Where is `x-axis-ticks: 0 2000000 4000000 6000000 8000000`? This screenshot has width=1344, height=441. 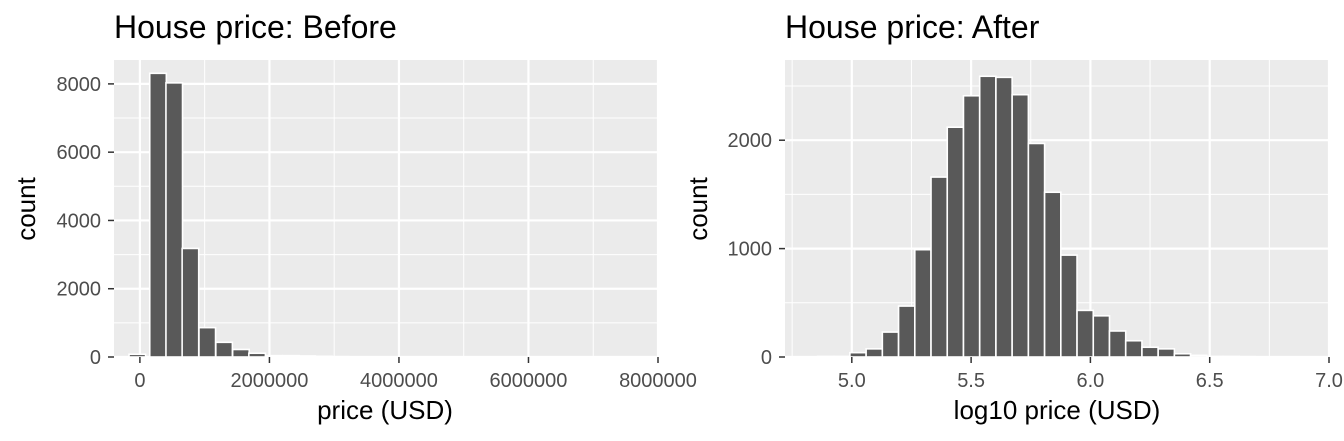
x-axis-ticks: 0 2000000 4000000 6000000 8000000 is located at coordinates (415, 374).